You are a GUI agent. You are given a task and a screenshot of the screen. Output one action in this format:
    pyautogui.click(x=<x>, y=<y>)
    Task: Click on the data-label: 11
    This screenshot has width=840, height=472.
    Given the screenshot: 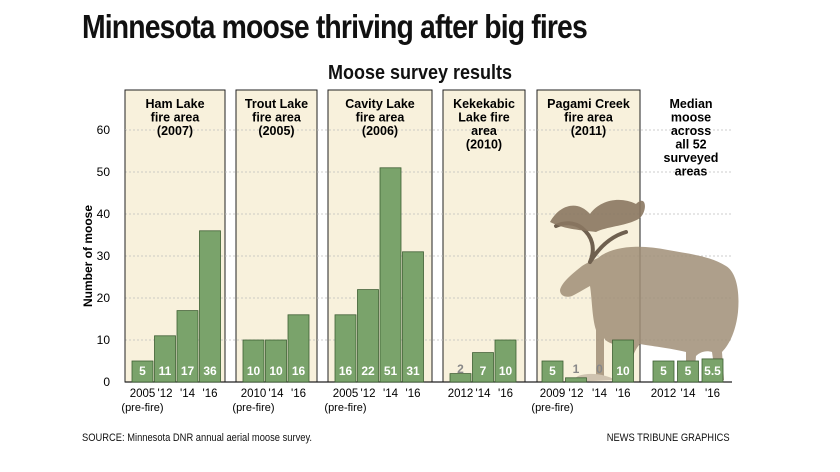 What is the action you would take?
    pyautogui.click(x=165, y=371)
    